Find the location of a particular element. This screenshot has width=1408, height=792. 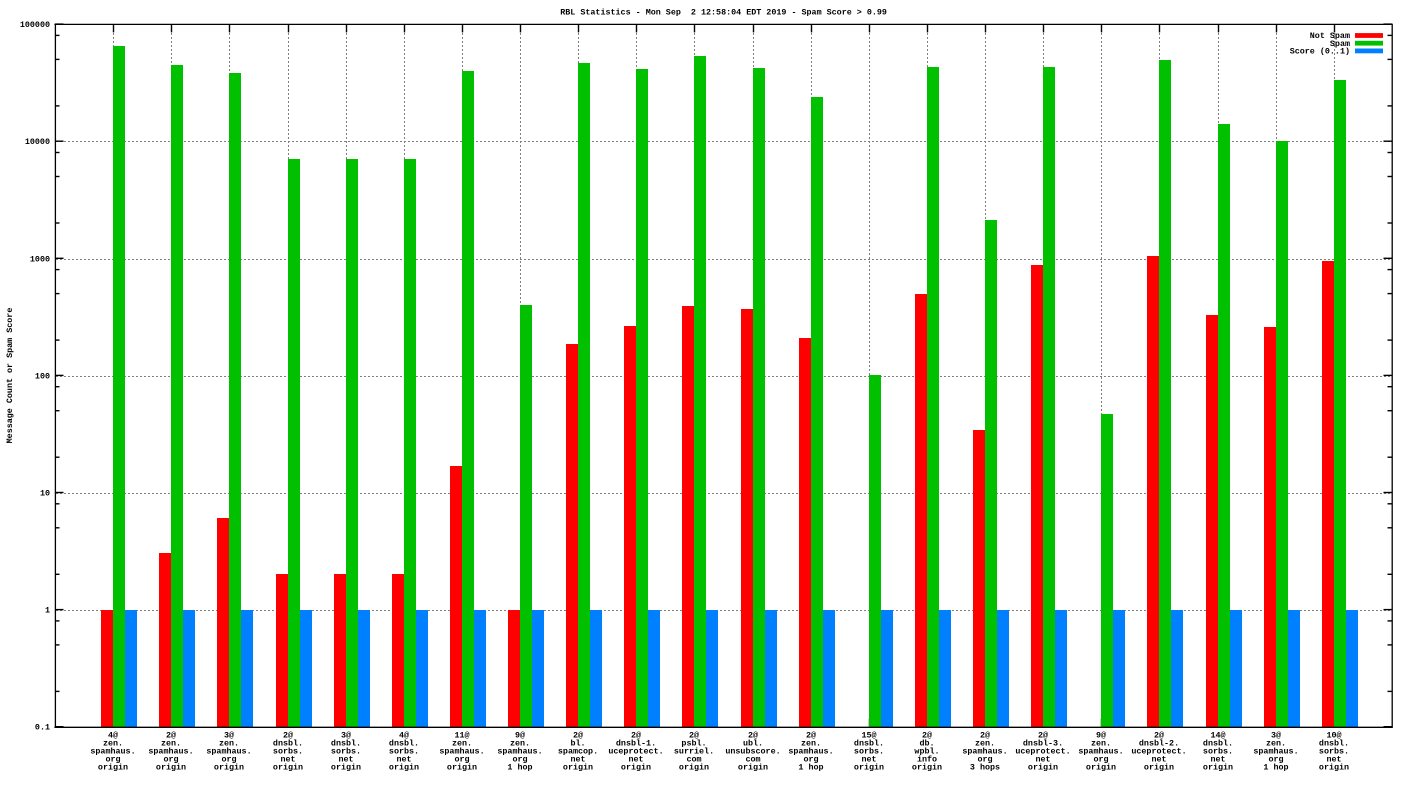

svg-text: 15@ is located at coordinates (868, 736).